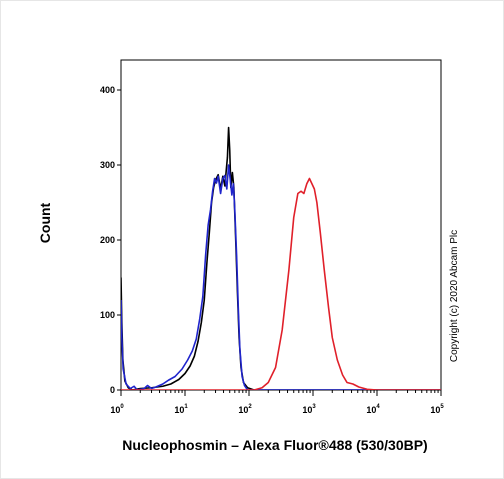  What do you see at coordinates (107, 90) in the screenshot?
I see `y-tick-label: 400` at bounding box center [107, 90].